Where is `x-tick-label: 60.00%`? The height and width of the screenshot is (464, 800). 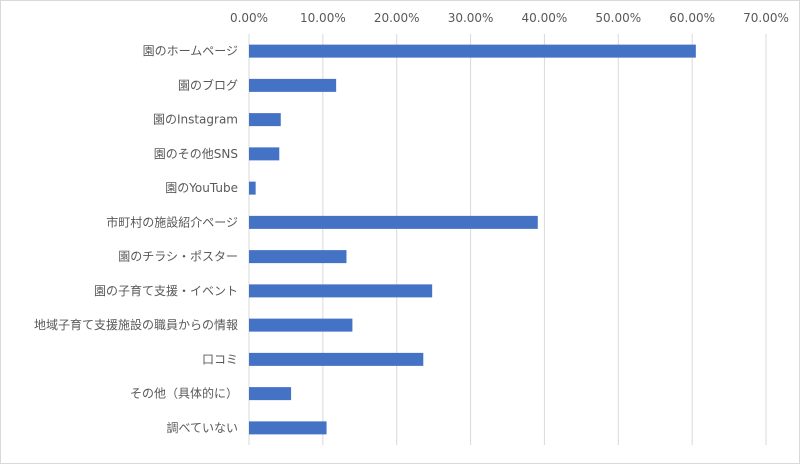 x-tick-label: 60.00% is located at coordinates (692, 18).